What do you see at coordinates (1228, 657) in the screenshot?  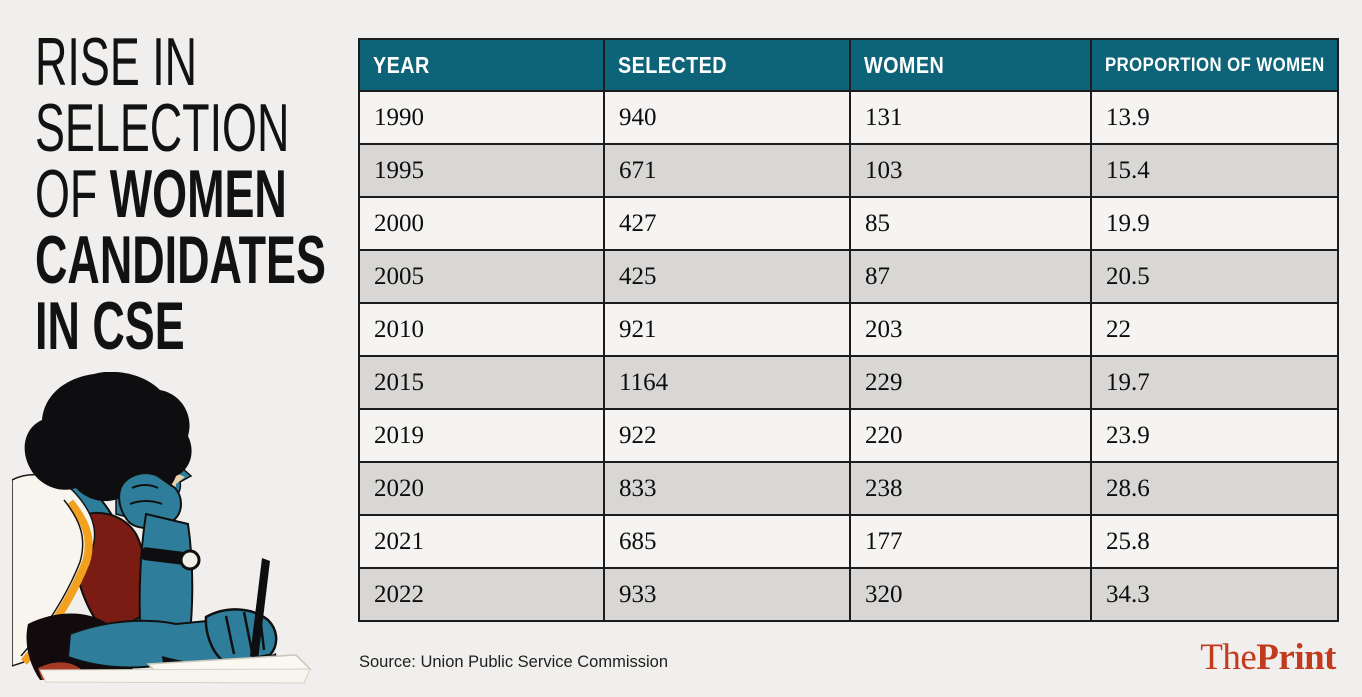 I see `theprint-logo-the: The` at bounding box center [1228, 657].